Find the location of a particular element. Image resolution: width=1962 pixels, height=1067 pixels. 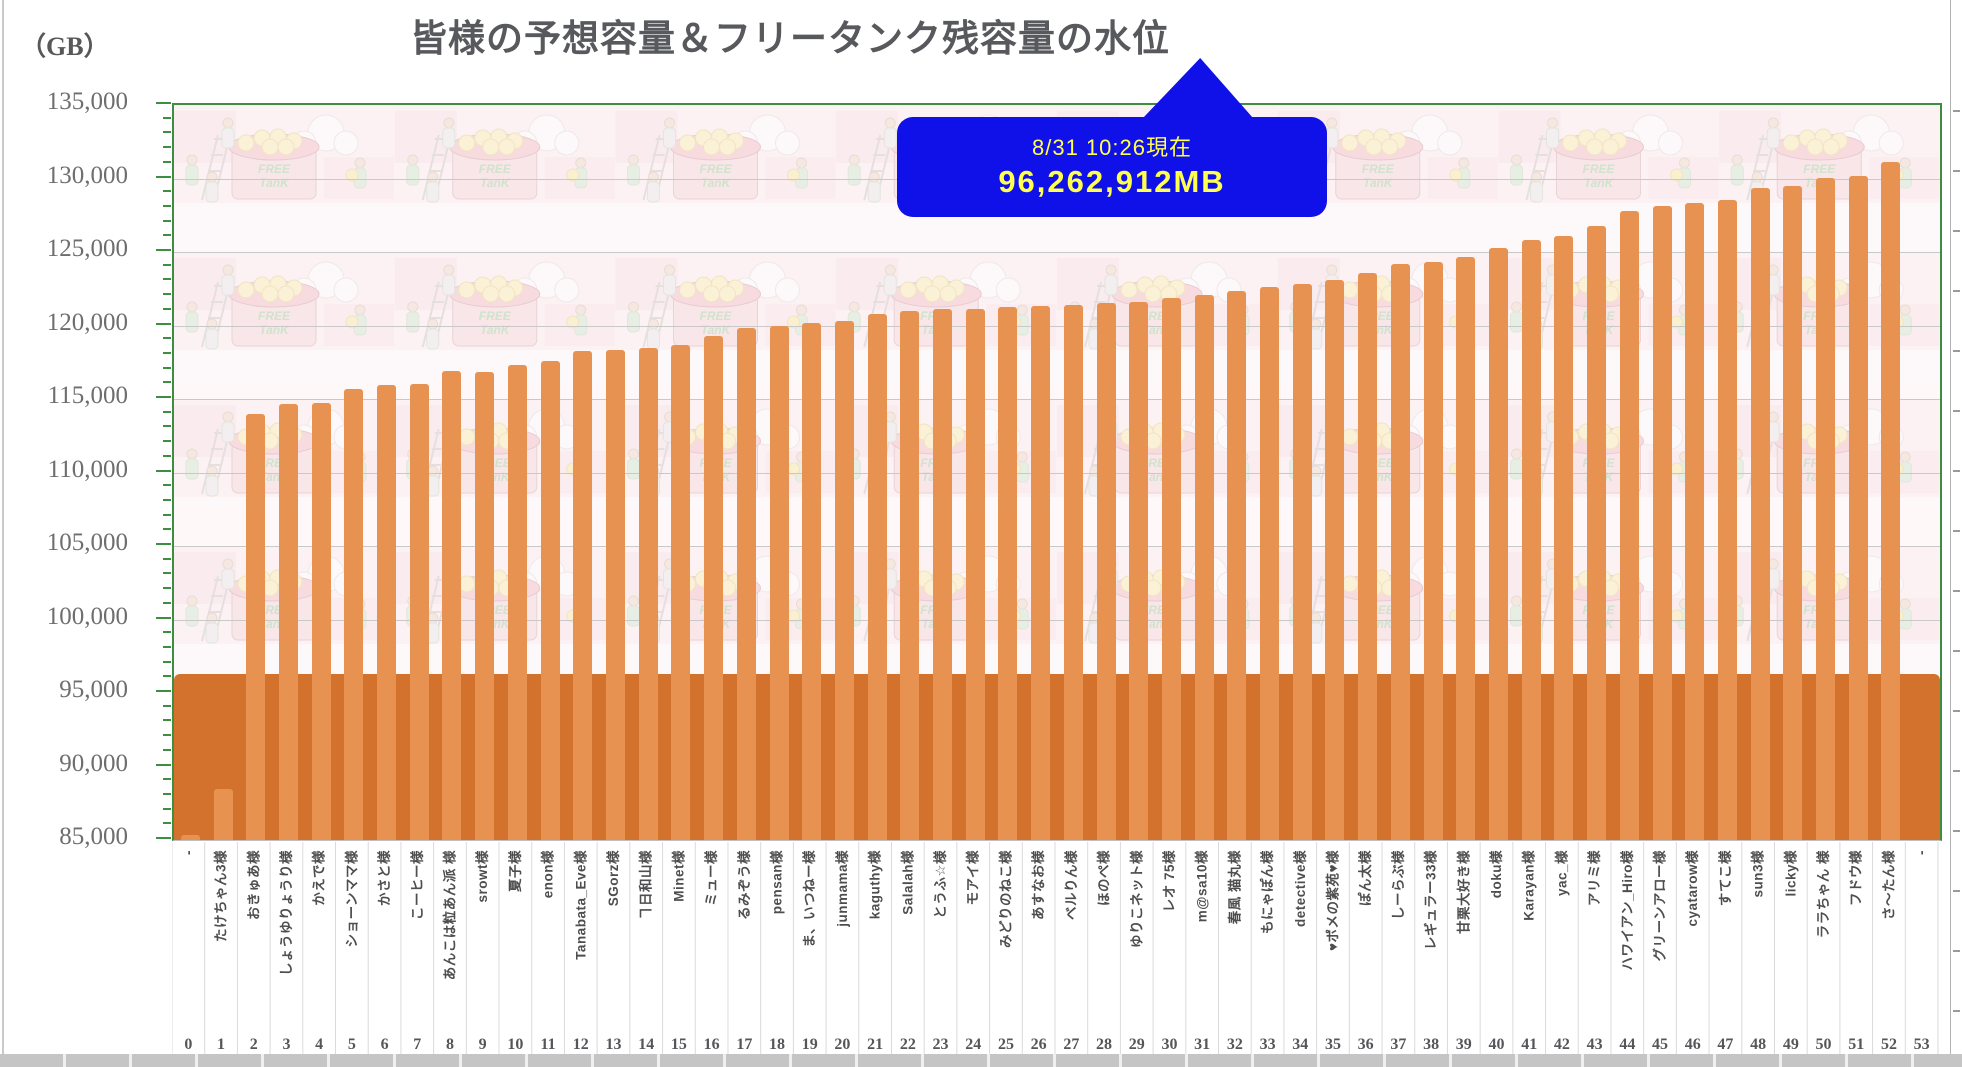

y-axis-tick-label: 125,000 is located at coordinates (87, 248).